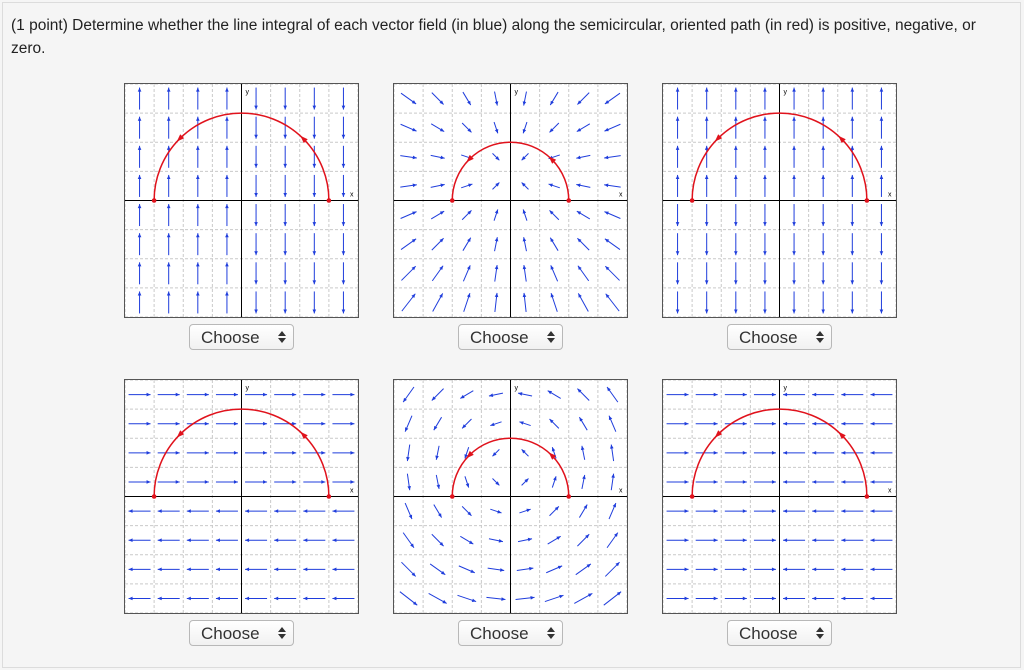  Describe the element at coordinates (779, 633) in the screenshot. I see `answer-select-6: Choose` at that location.